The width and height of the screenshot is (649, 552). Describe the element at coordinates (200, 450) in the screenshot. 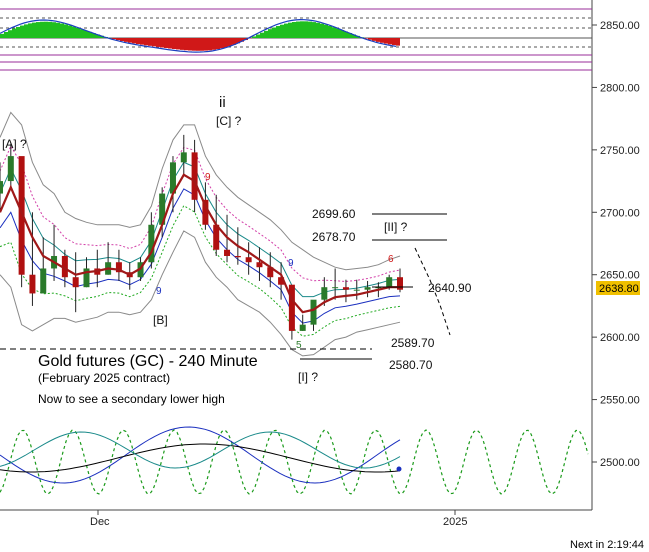

I see `oscillator-line-c` at that location.